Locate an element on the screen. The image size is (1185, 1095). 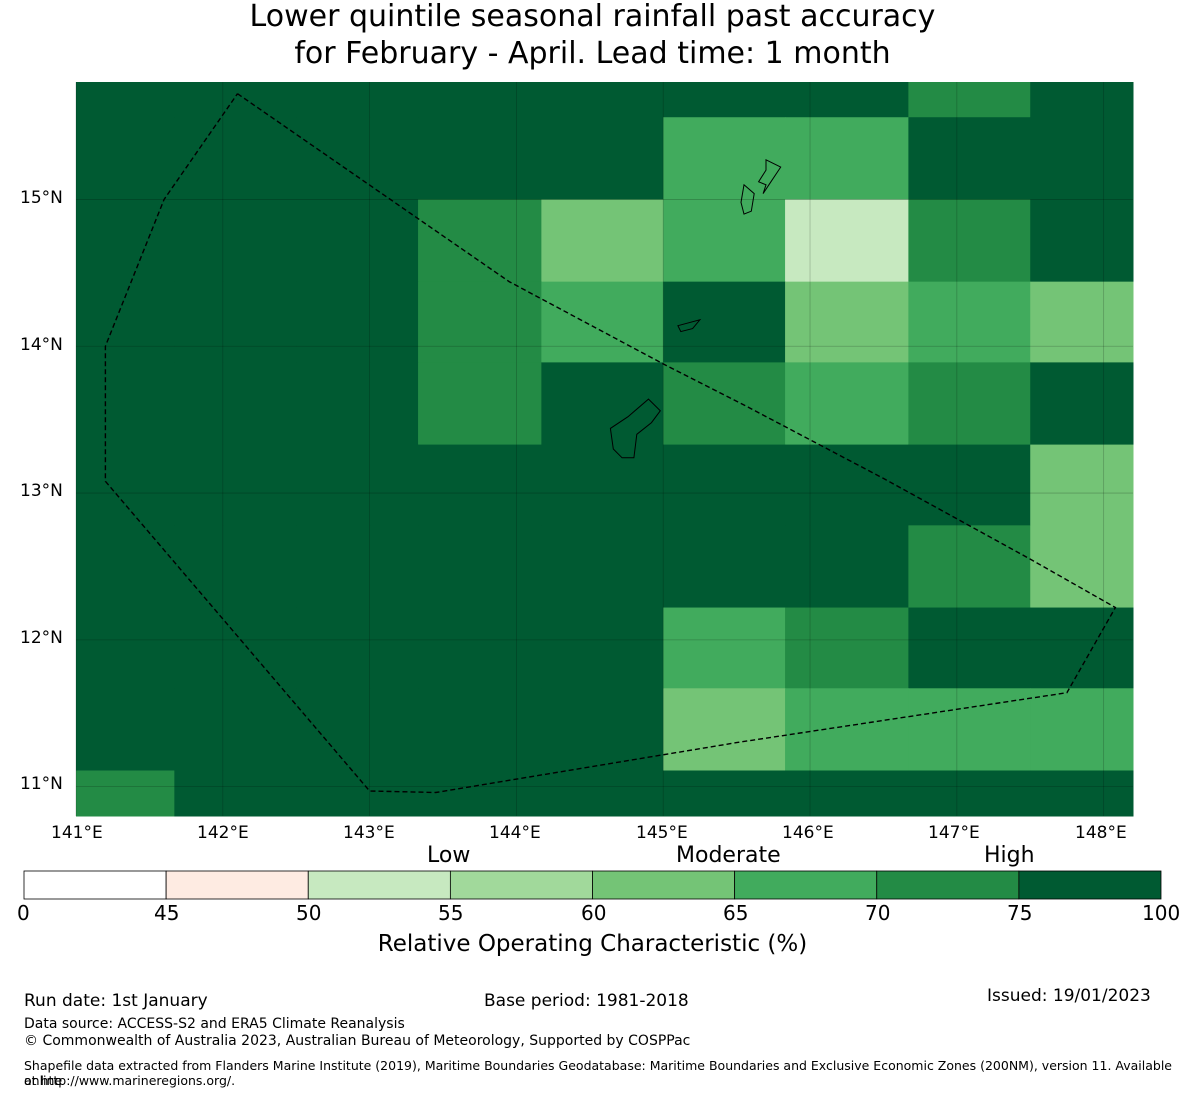
lon-label-141e: 141°E is located at coordinates (77, 833).